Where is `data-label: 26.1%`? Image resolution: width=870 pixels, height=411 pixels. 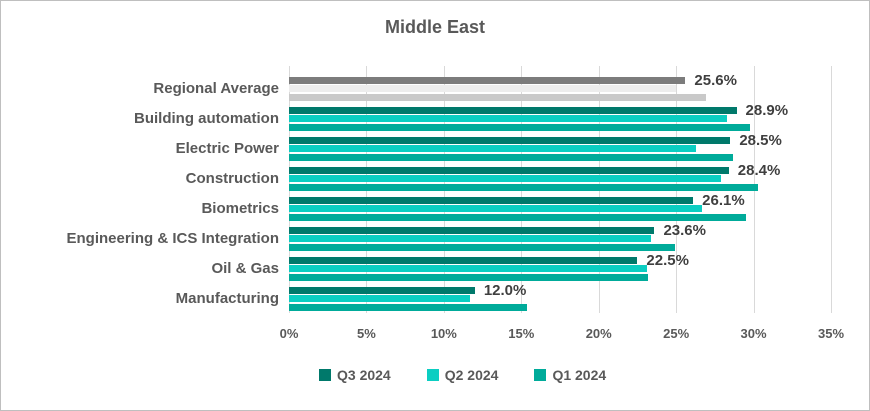
data-label: 26.1% is located at coordinates (723, 200).